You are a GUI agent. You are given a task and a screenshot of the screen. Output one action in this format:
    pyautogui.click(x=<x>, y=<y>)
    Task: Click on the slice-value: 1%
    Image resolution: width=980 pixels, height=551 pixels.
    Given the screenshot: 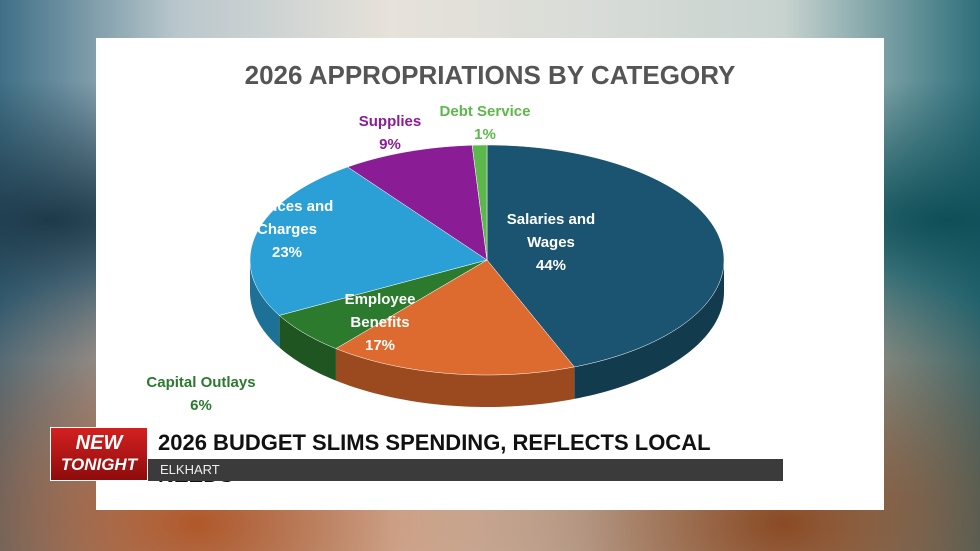 What is the action you would take?
    pyautogui.click(x=485, y=134)
    